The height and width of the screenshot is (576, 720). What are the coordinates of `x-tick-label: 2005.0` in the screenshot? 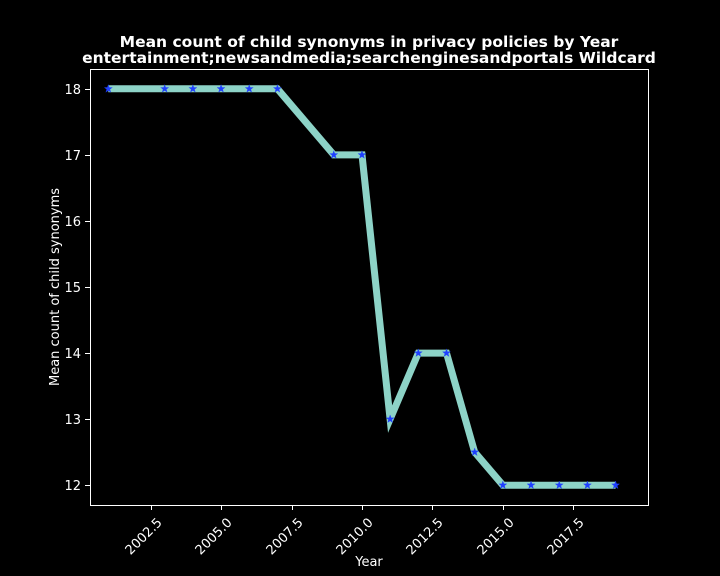 It's located at (214, 536).